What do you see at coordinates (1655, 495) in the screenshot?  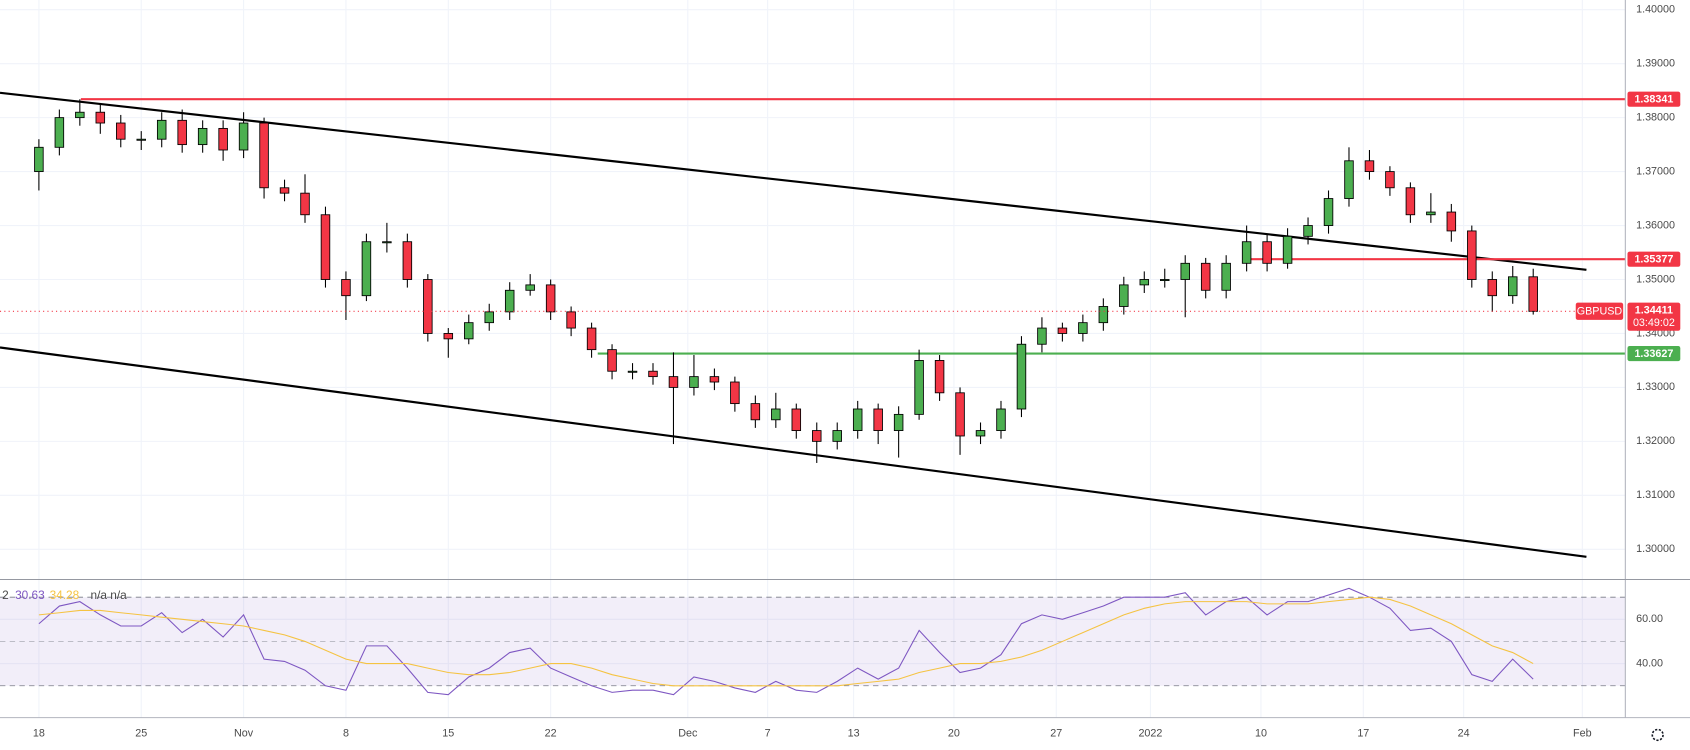 I see `y-tick-label: 1.31000` at bounding box center [1655, 495].